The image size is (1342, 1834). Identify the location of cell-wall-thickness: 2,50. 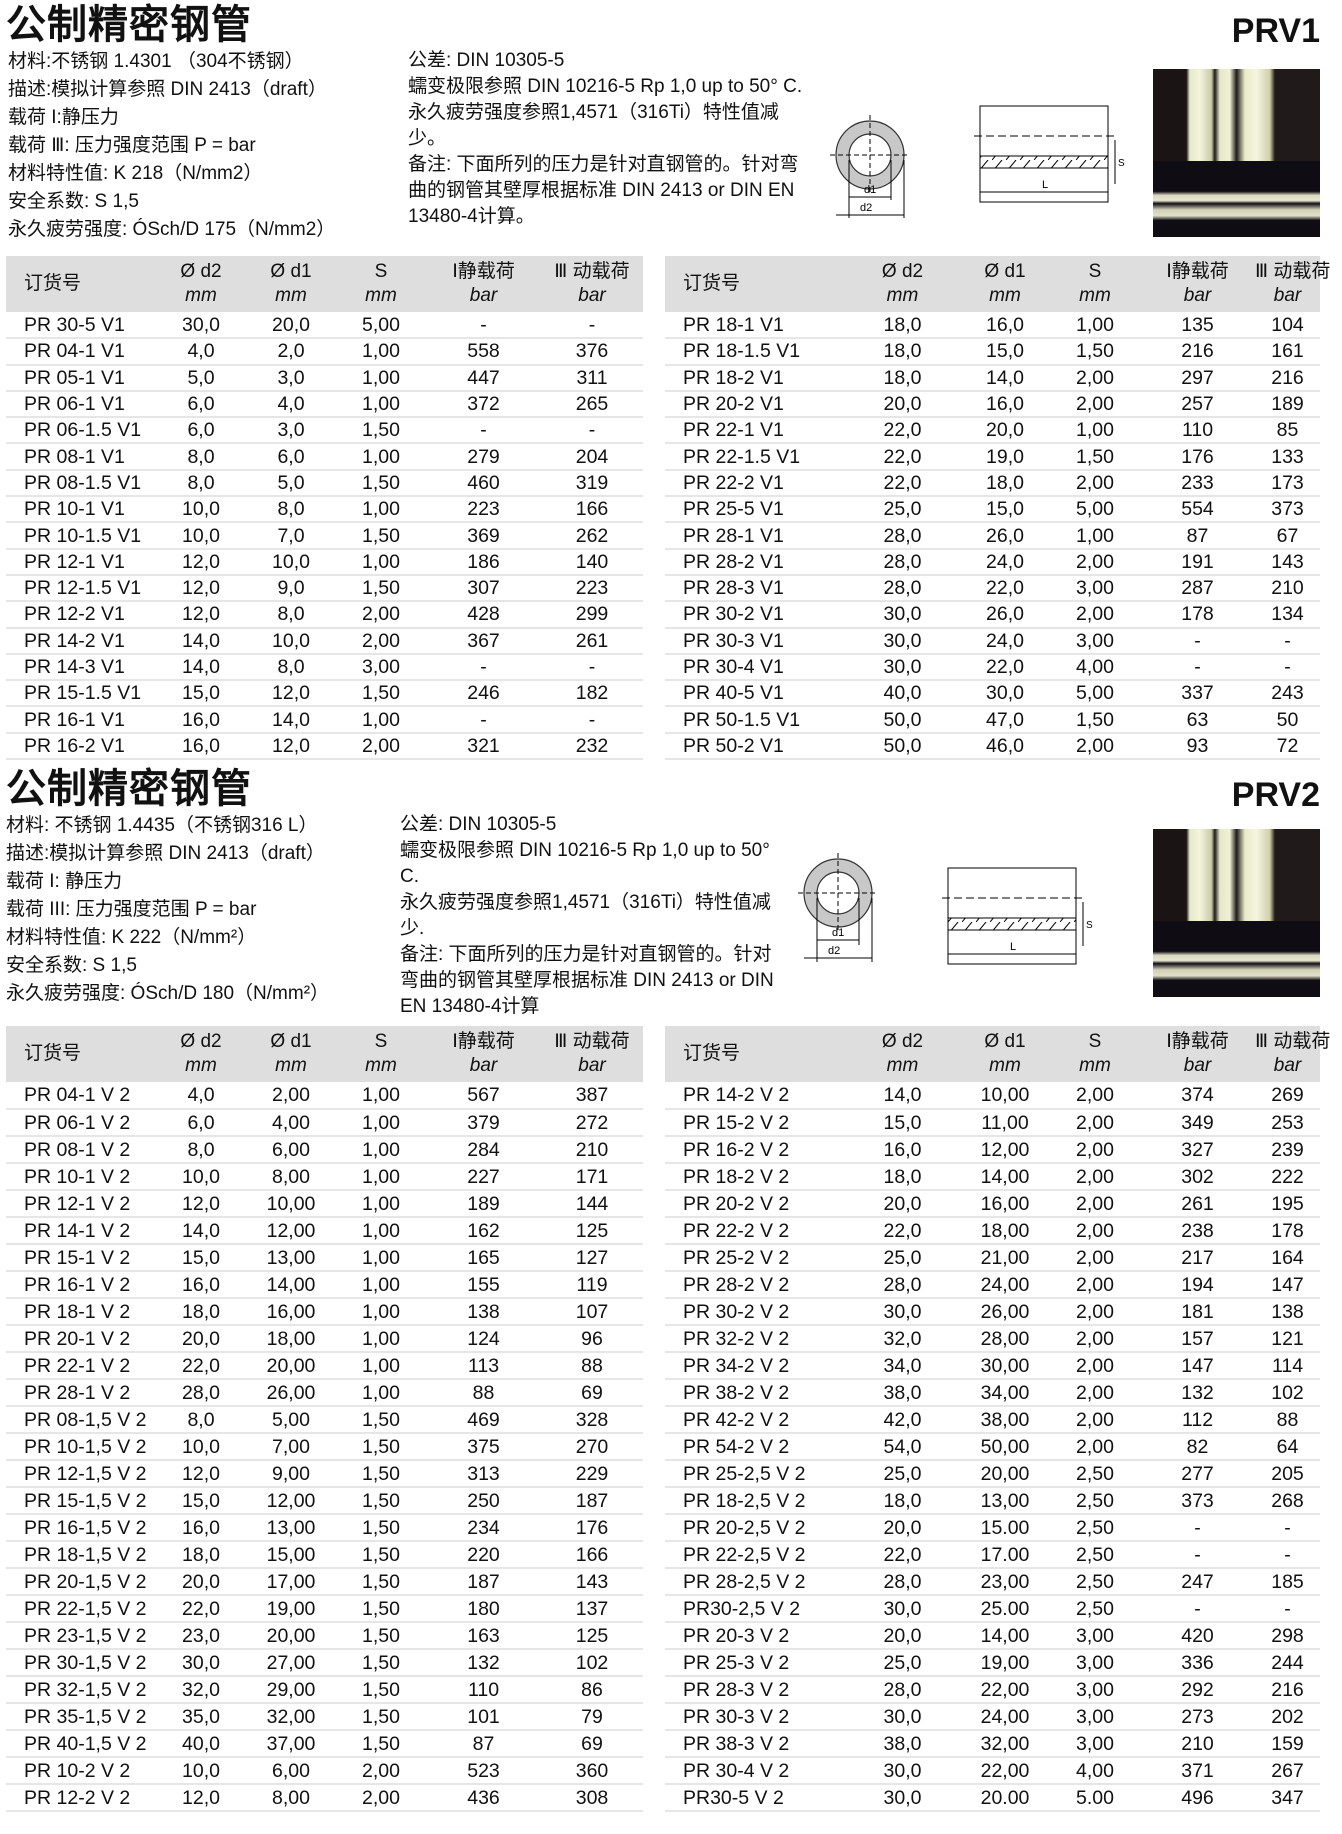
(1095, 1474).